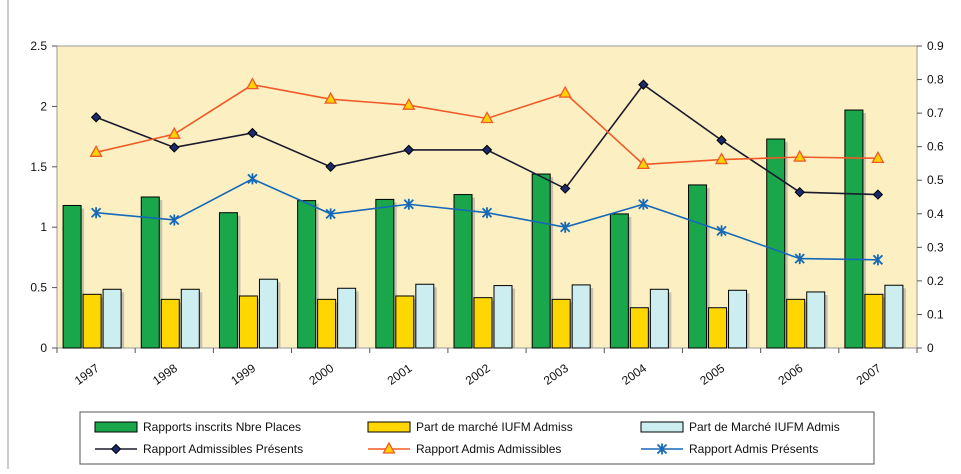  What do you see at coordinates (935, 147) in the screenshot?
I see `right-tick-label: 0.6` at bounding box center [935, 147].